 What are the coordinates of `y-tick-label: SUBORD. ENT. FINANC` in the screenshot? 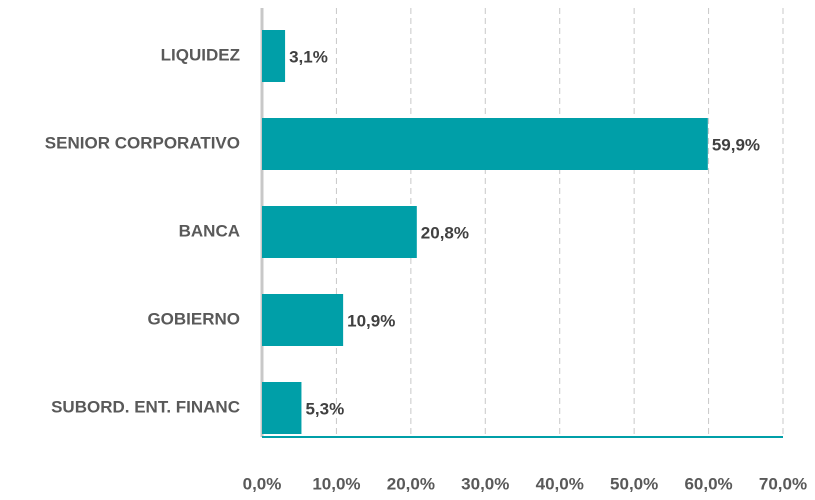 It's located at (145, 406).